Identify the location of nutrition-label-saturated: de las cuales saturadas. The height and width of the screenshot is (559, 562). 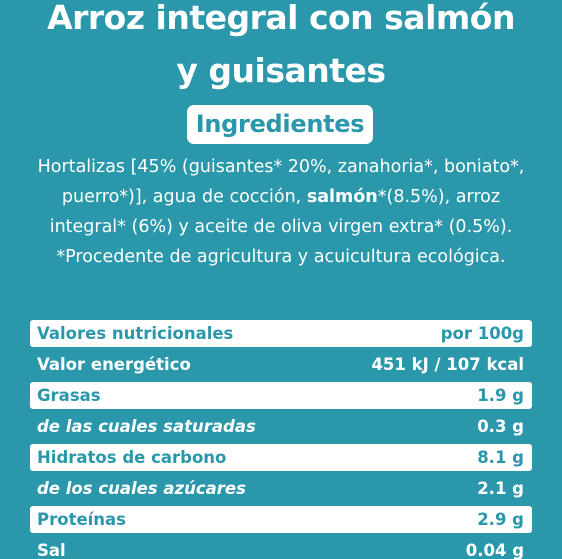
(146, 426).